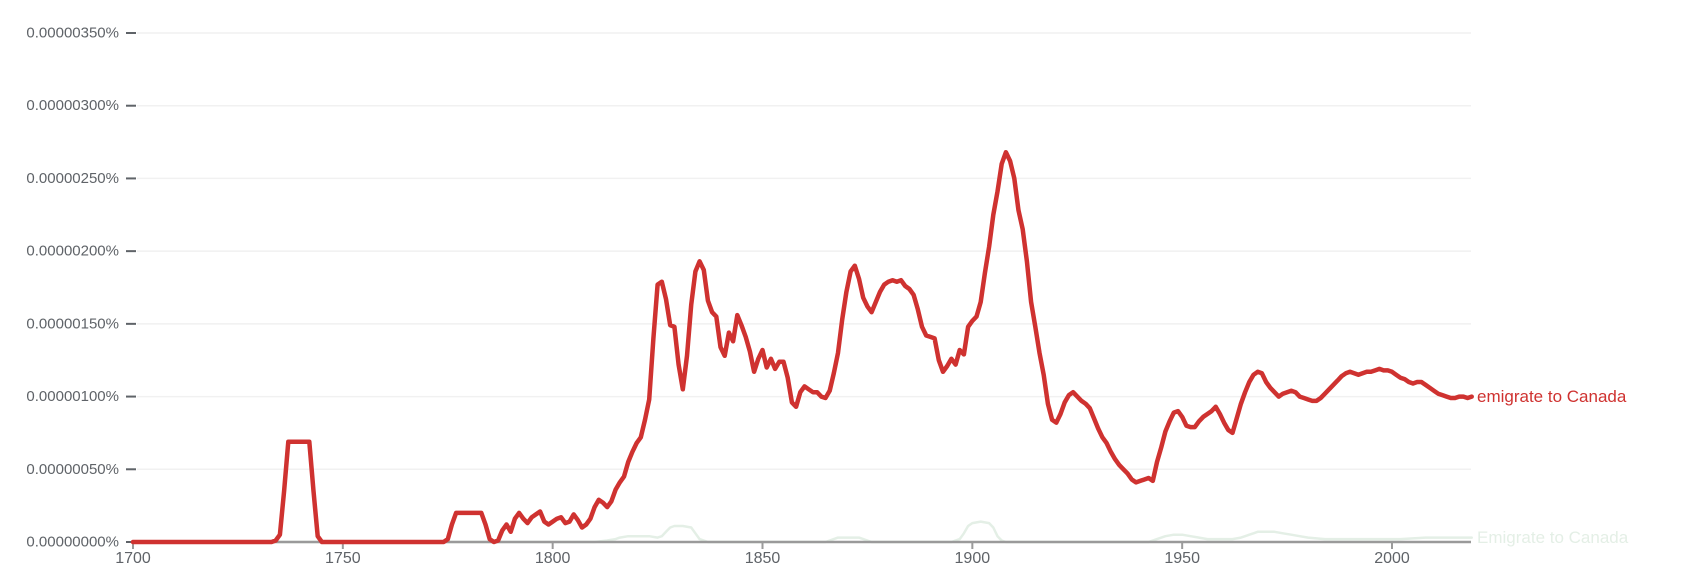 The width and height of the screenshot is (1681, 582). I want to click on y-tick-label: 0.00000050%, so click(72, 469).